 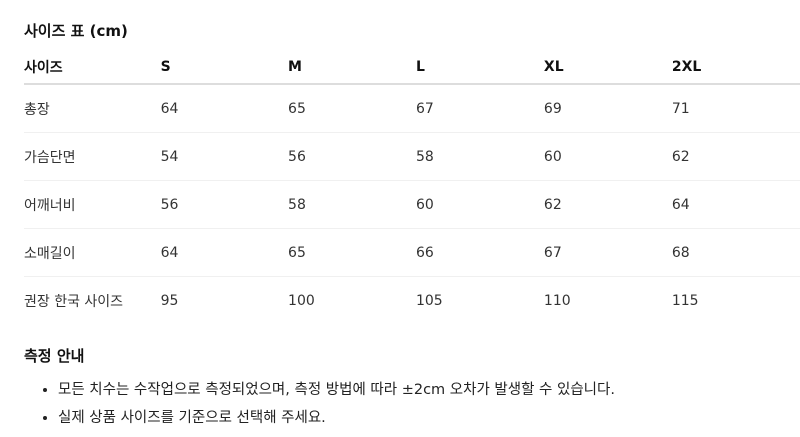 I want to click on table-cell: 54, so click(x=224, y=156).